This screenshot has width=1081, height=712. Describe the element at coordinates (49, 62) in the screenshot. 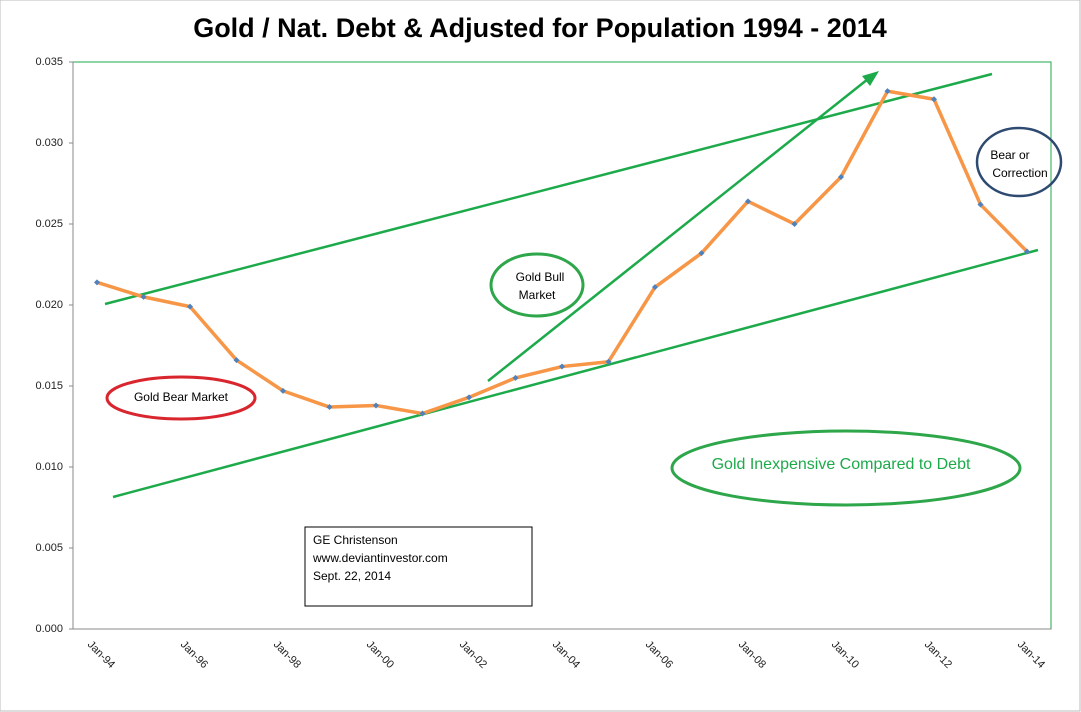

I see `y-tick-label: 0.035` at that location.